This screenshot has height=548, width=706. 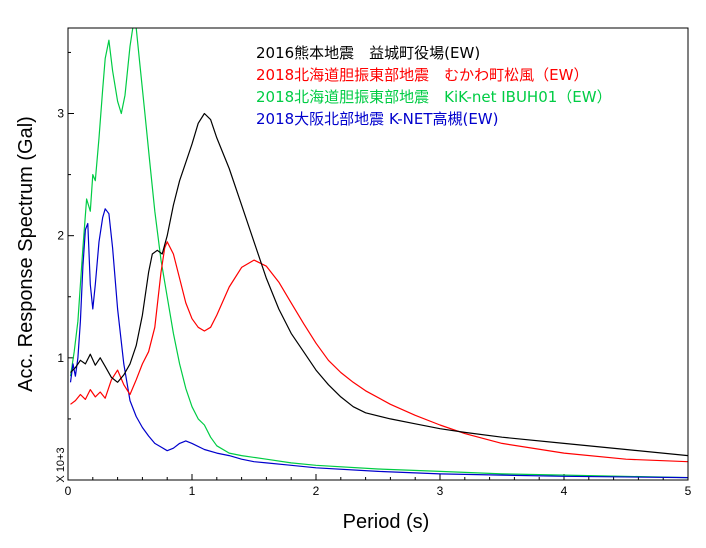 I want to click on x-tick-label: 1, so click(x=192, y=491).